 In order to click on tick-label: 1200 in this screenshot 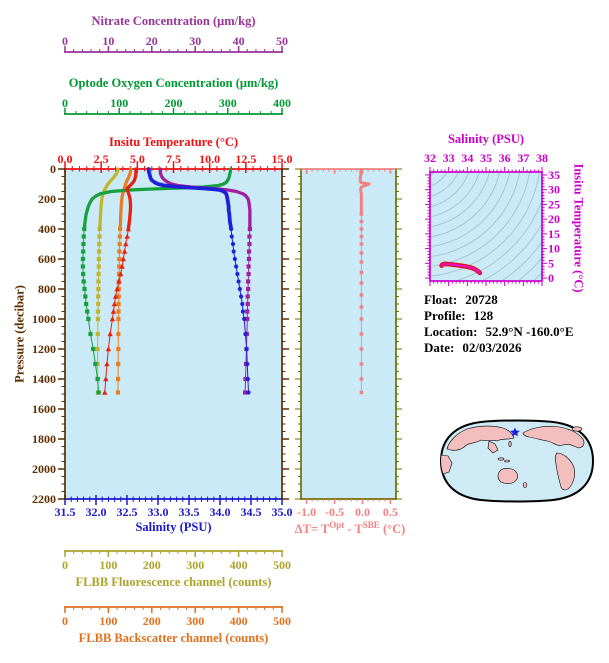, I will do `click(44, 349)`.